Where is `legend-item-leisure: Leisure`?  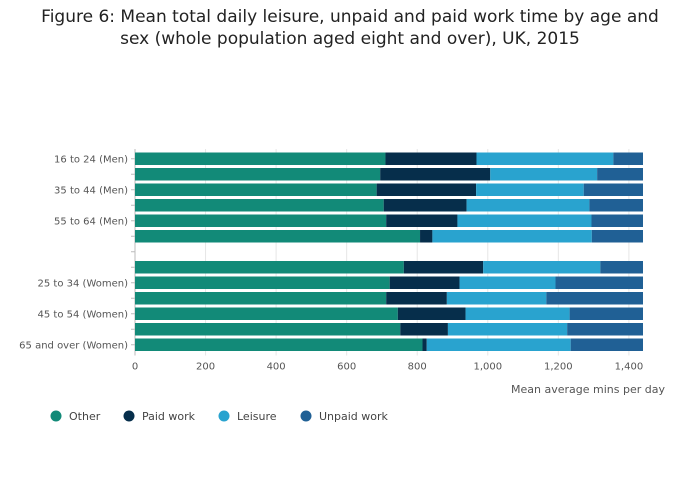 legend-item-leisure: Leisure is located at coordinates (247, 416).